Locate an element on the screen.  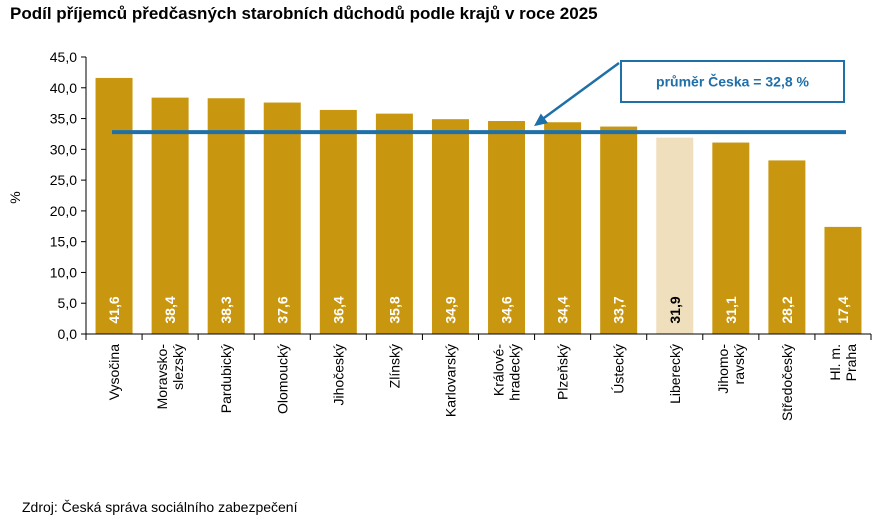
x-tick-label-line: Králové- is located at coordinates (499, 370).